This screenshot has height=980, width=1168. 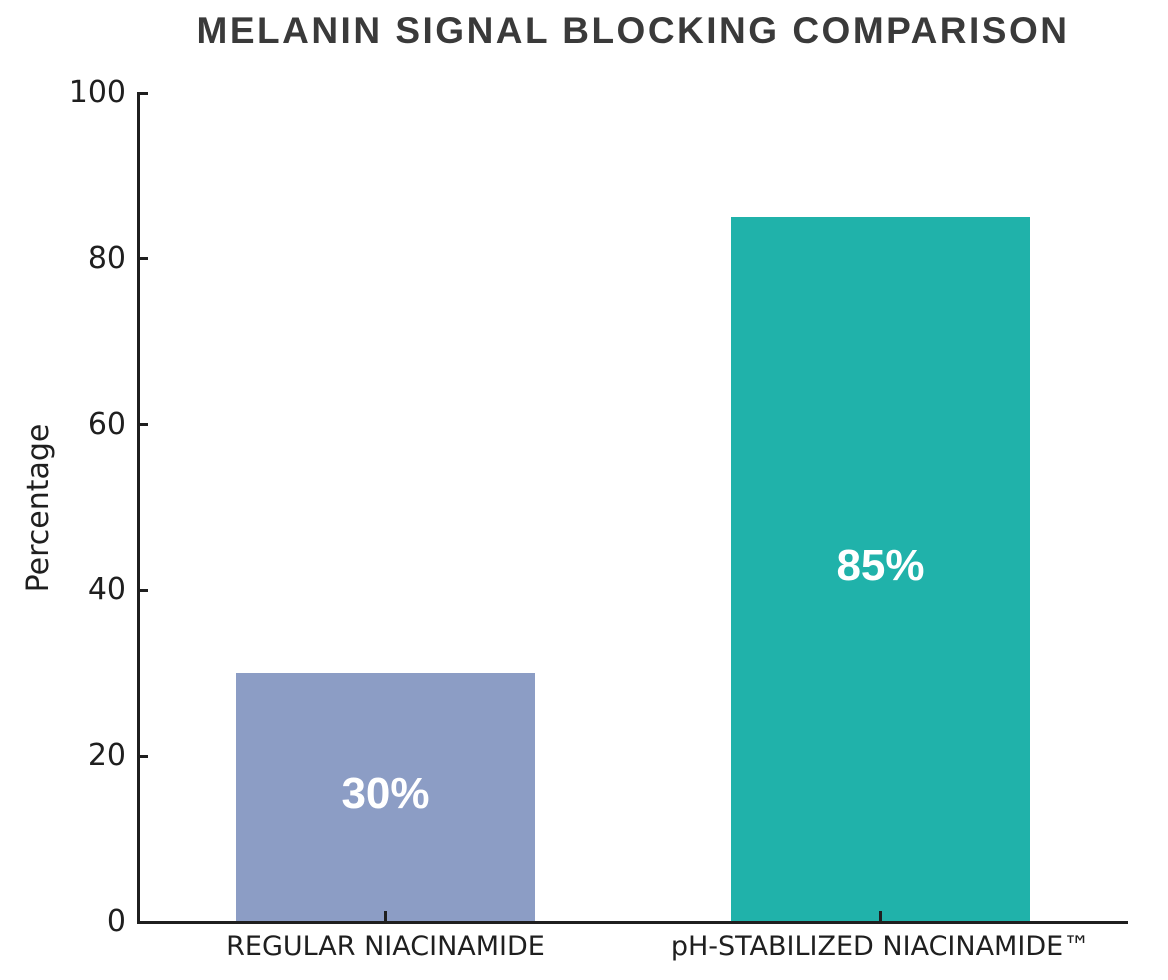 What do you see at coordinates (106, 424) in the screenshot?
I see `y-tick-label: 60` at bounding box center [106, 424].